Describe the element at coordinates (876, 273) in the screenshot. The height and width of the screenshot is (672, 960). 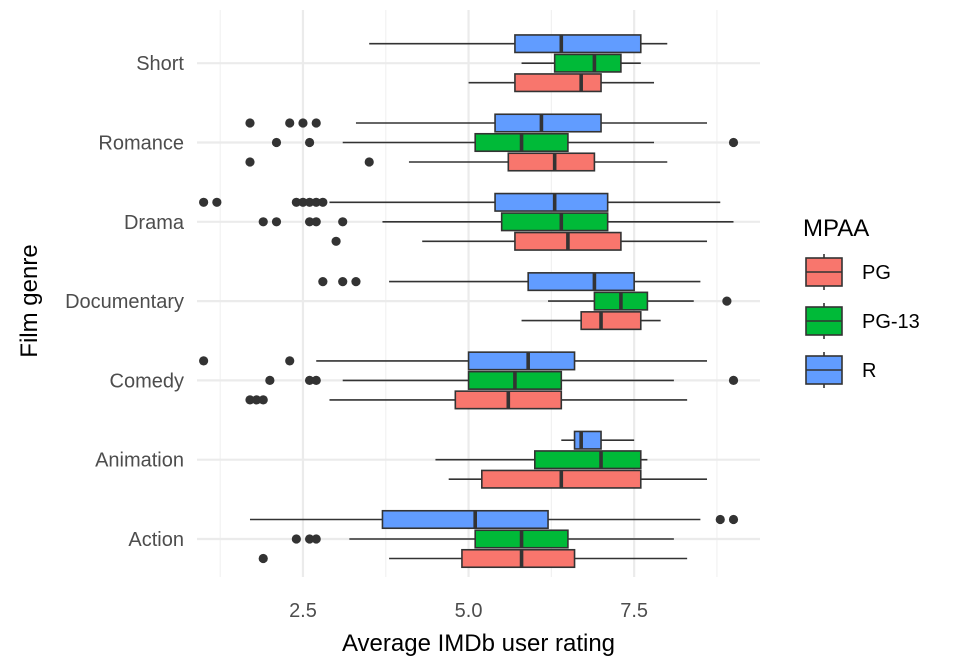
I see `legend-label: PG` at that location.